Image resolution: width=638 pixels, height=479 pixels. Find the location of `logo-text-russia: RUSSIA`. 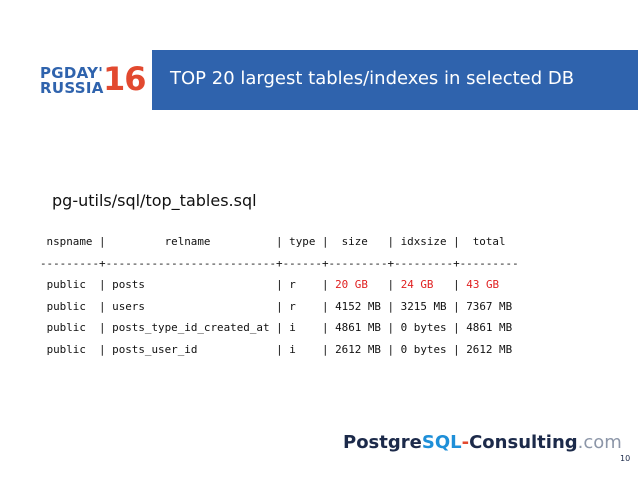

logo-text-russia: RUSSIA is located at coordinates (72, 88).